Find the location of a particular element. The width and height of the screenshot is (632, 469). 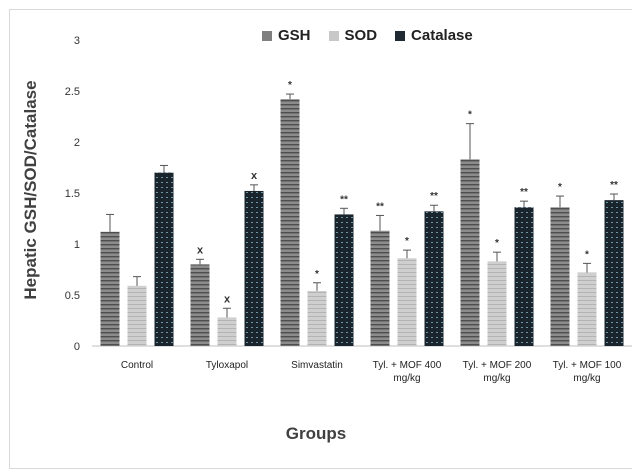

y-tick-label: 2.5 is located at coordinates (72, 92).